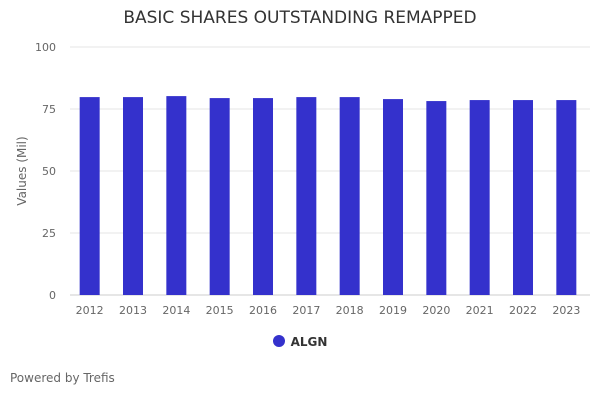 Image resolution: width=600 pixels, height=400 pixels. What do you see at coordinates (52, 295) in the screenshot?
I see `y-tick-label: 0` at bounding box center [52, 295].